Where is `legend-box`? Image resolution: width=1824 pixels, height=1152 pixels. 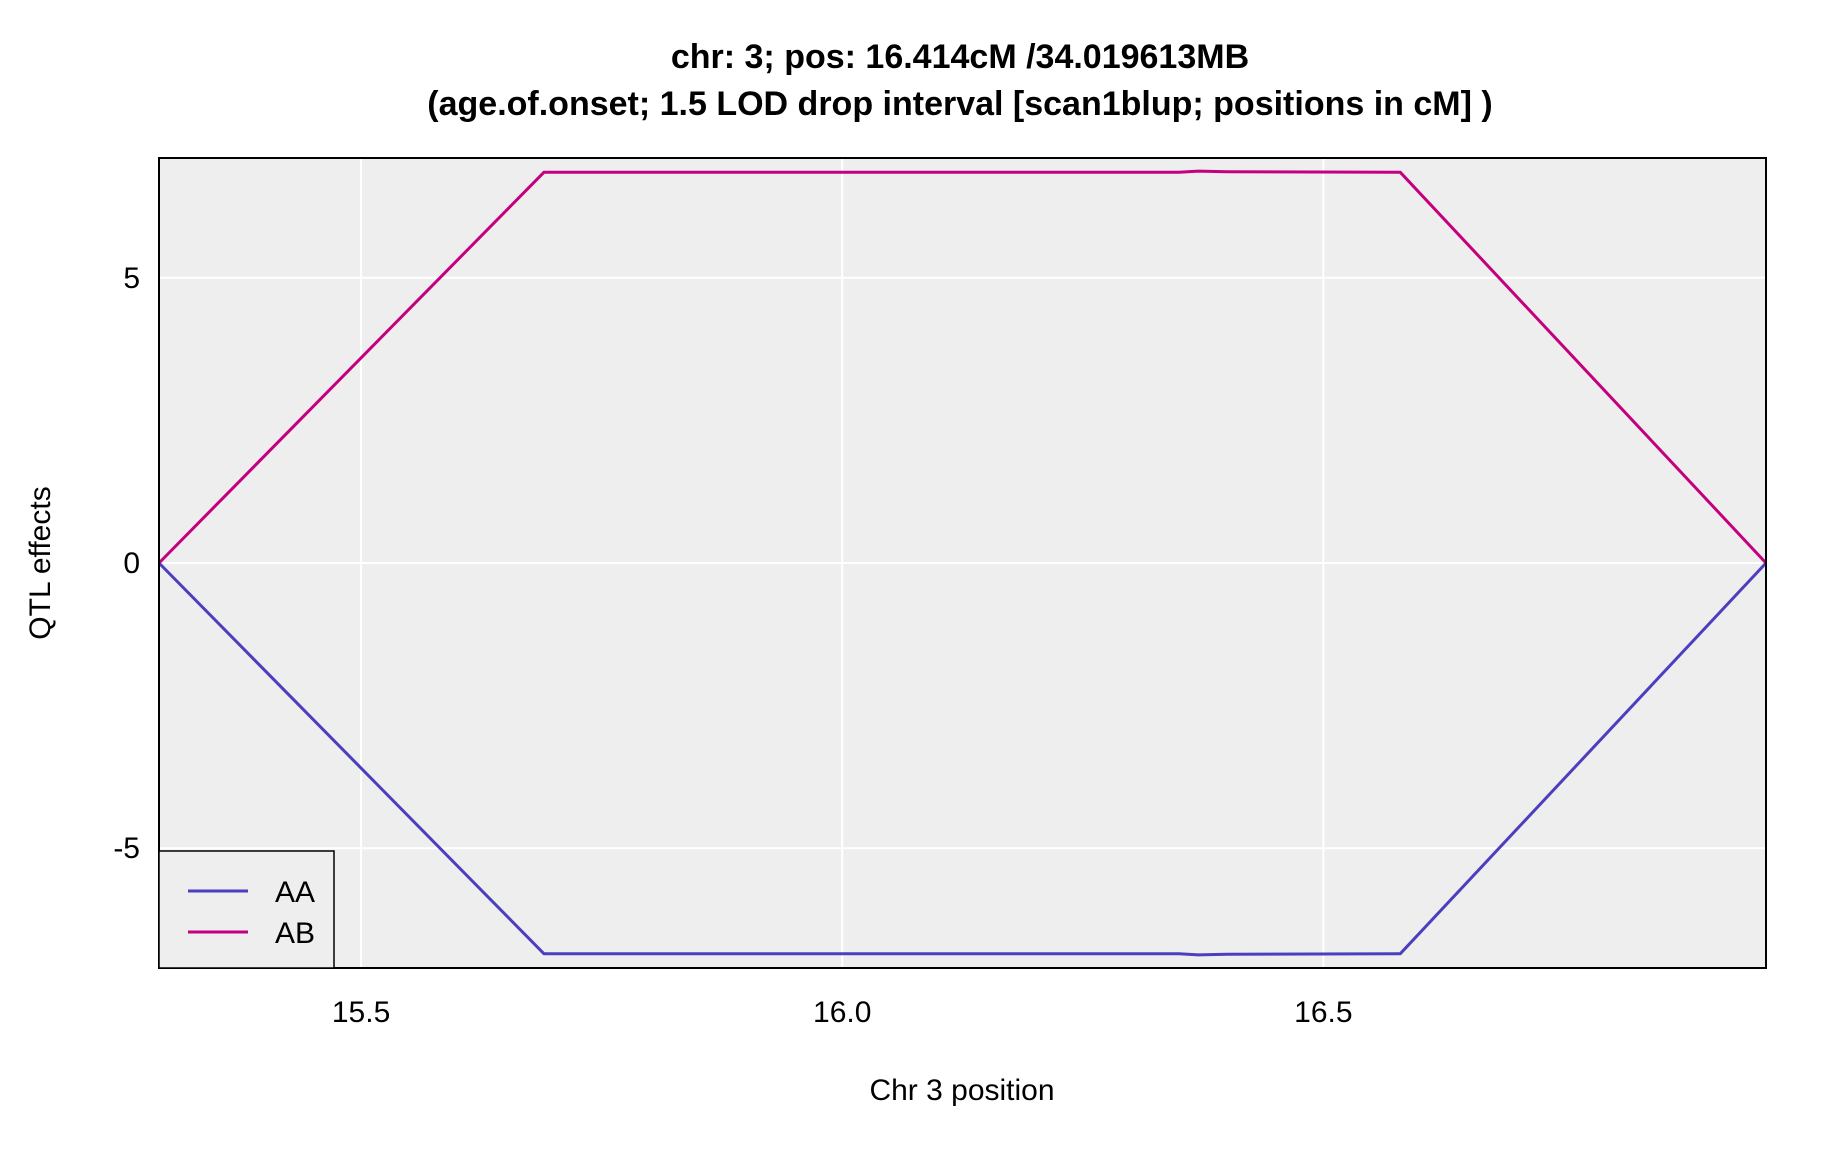
legend-box is located at coordinates (246, 909).